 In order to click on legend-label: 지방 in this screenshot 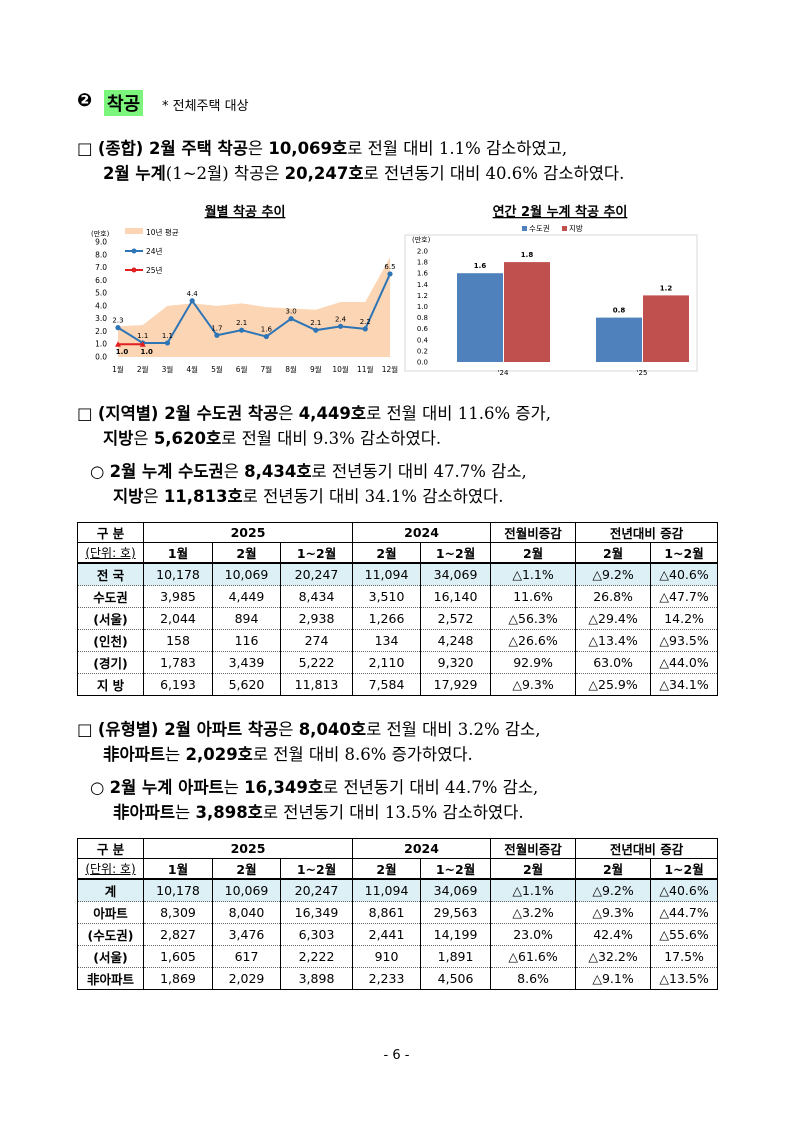, I will do `click(576, 228)`.